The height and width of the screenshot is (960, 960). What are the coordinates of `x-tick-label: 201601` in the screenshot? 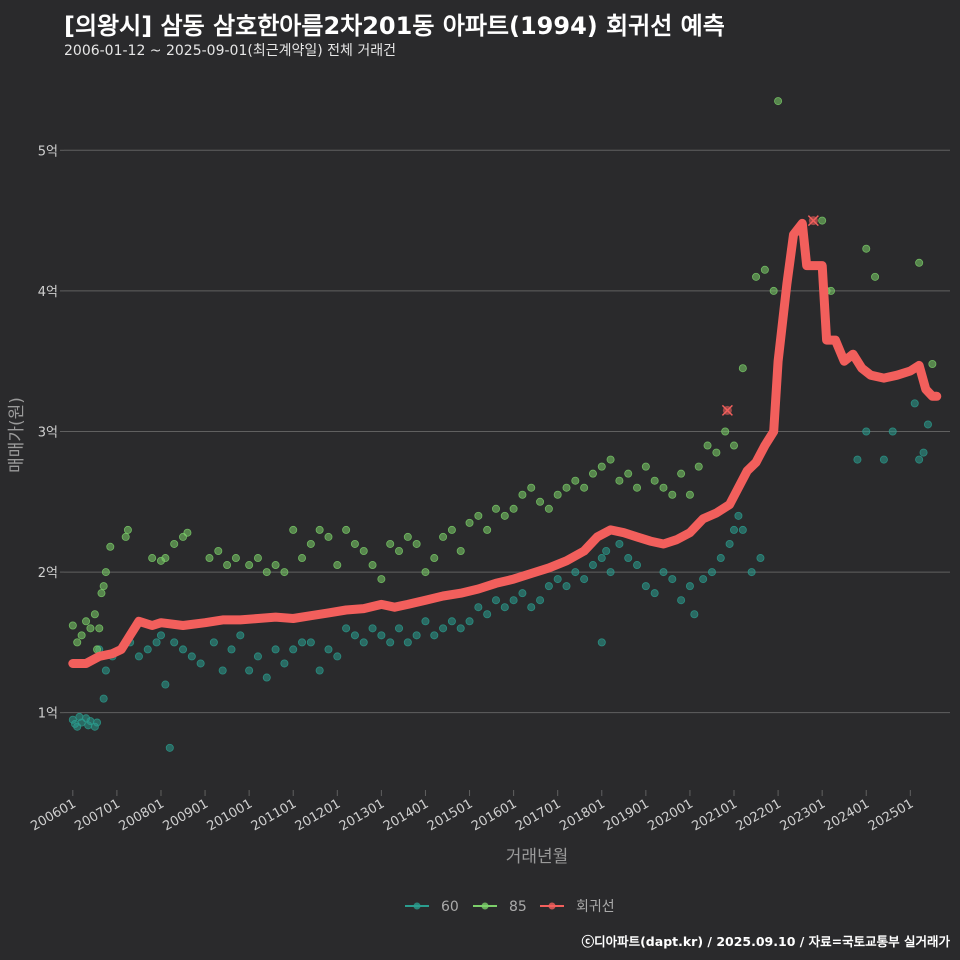 It's located at (494, 815).